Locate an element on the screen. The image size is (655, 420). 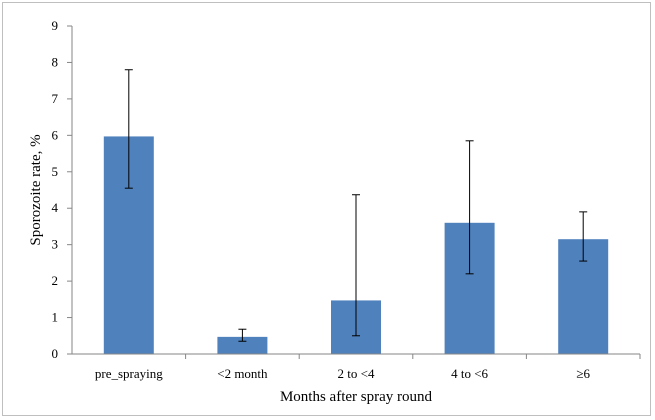
y-axis-ticks: 0 1 2 3 4 5 6 7 8 9 is located at coordinates (62, 189).